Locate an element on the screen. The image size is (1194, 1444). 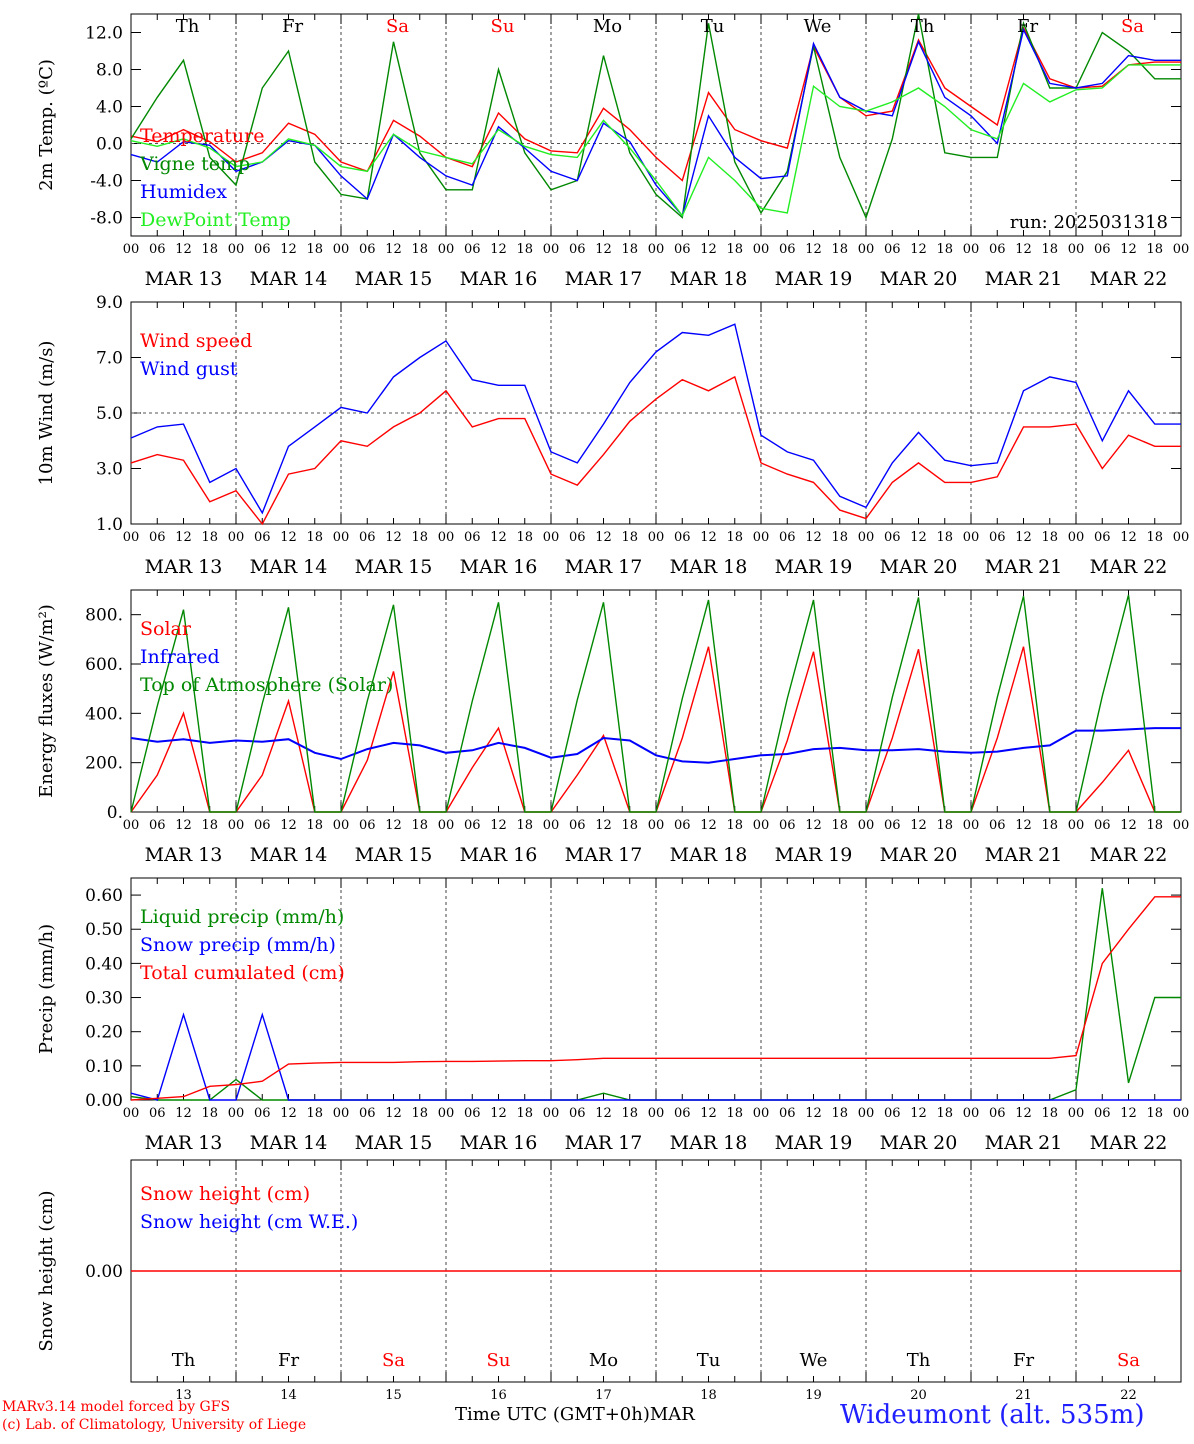
day-number-label: 22 is located at coordinates (1128, 1395).